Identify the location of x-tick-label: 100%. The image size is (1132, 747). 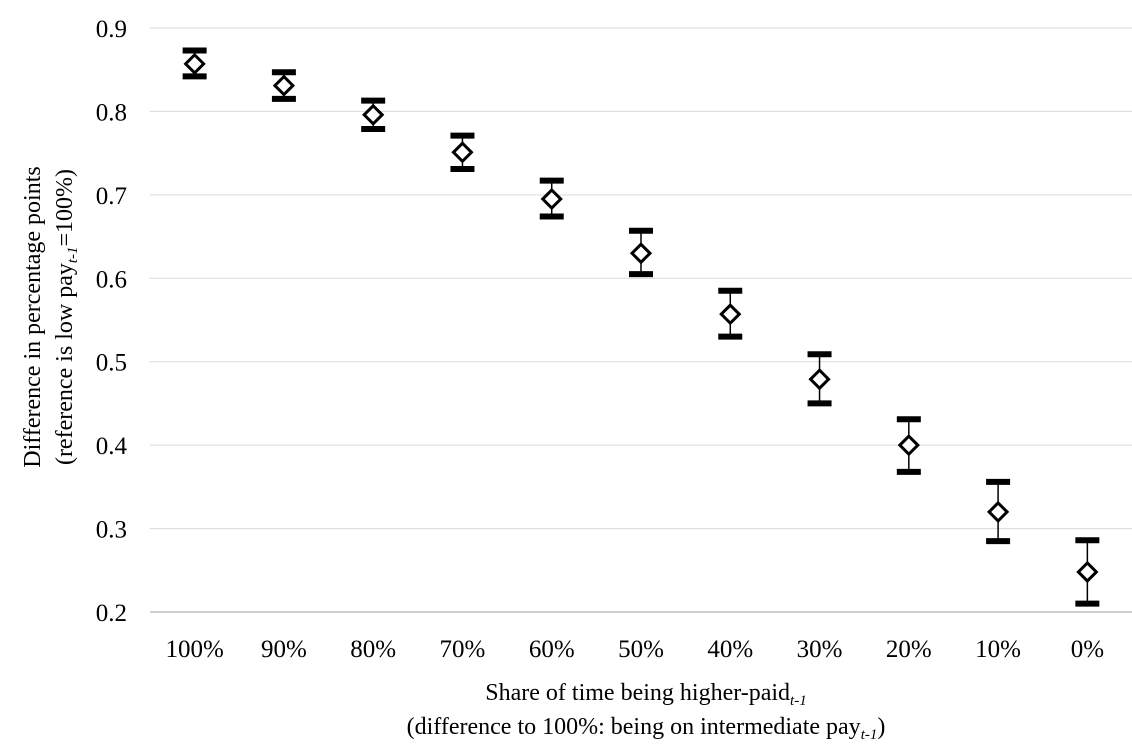
(194, 649).